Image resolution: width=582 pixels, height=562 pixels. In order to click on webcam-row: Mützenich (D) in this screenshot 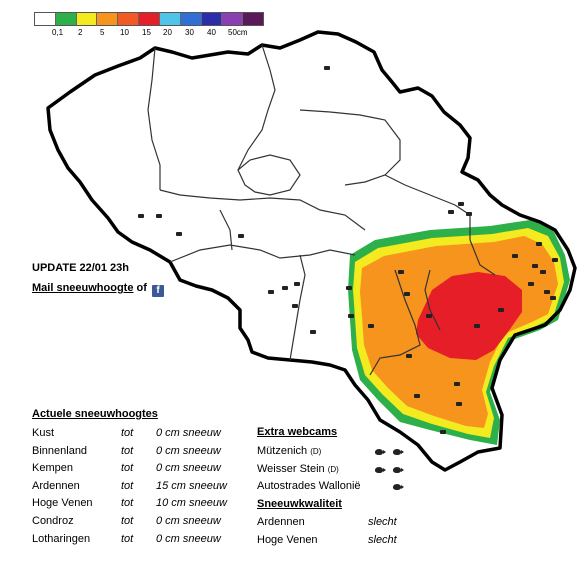, I will do `click(337, 451)`.